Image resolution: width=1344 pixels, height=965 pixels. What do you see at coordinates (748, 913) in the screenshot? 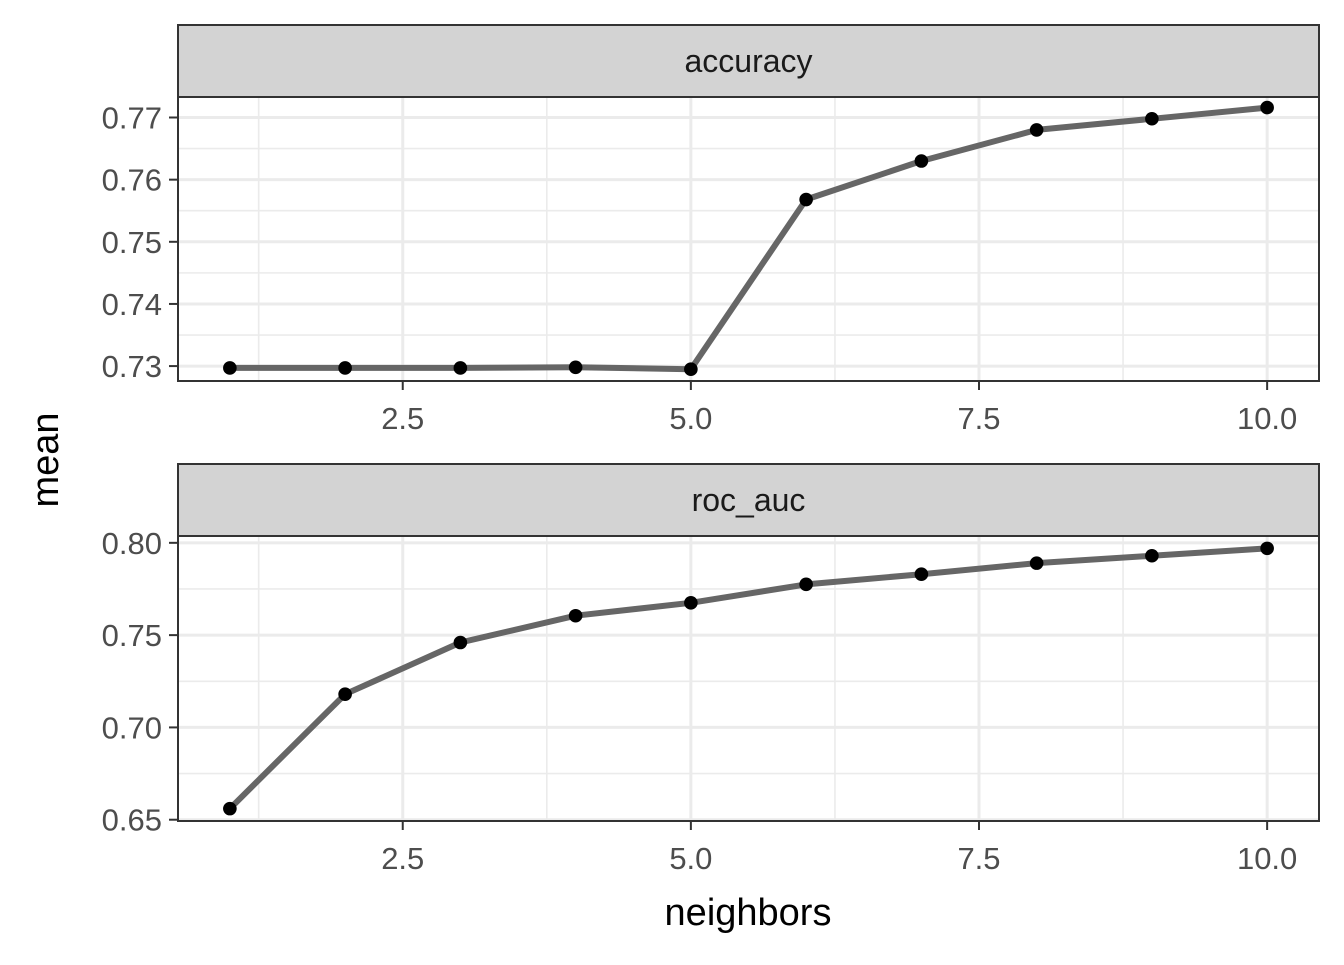
I see `x-axis-title: neighbors` at bounding box center [748, 913].